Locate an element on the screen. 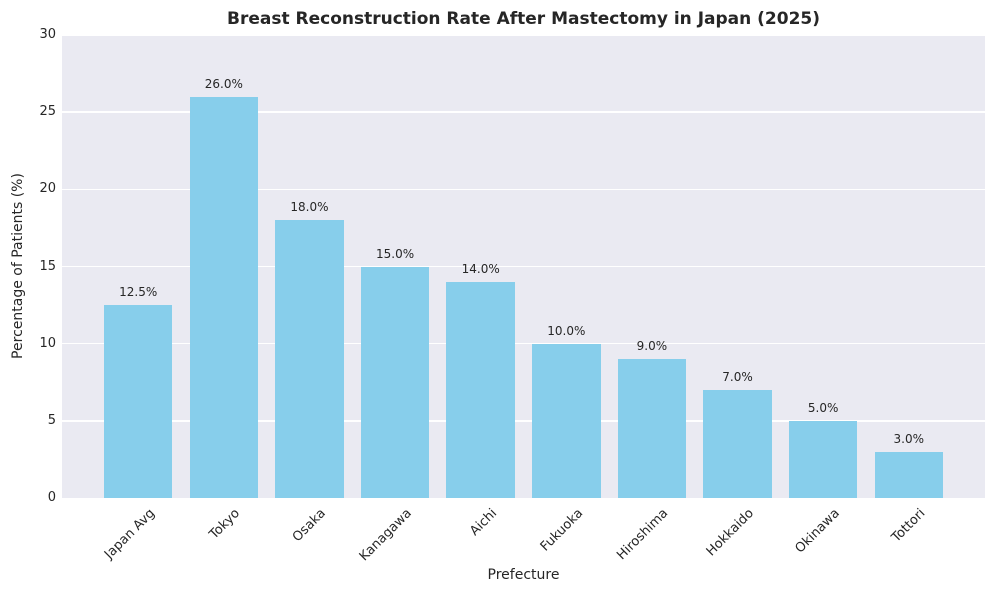  bar-osaka is located at coordinates (309, 359).